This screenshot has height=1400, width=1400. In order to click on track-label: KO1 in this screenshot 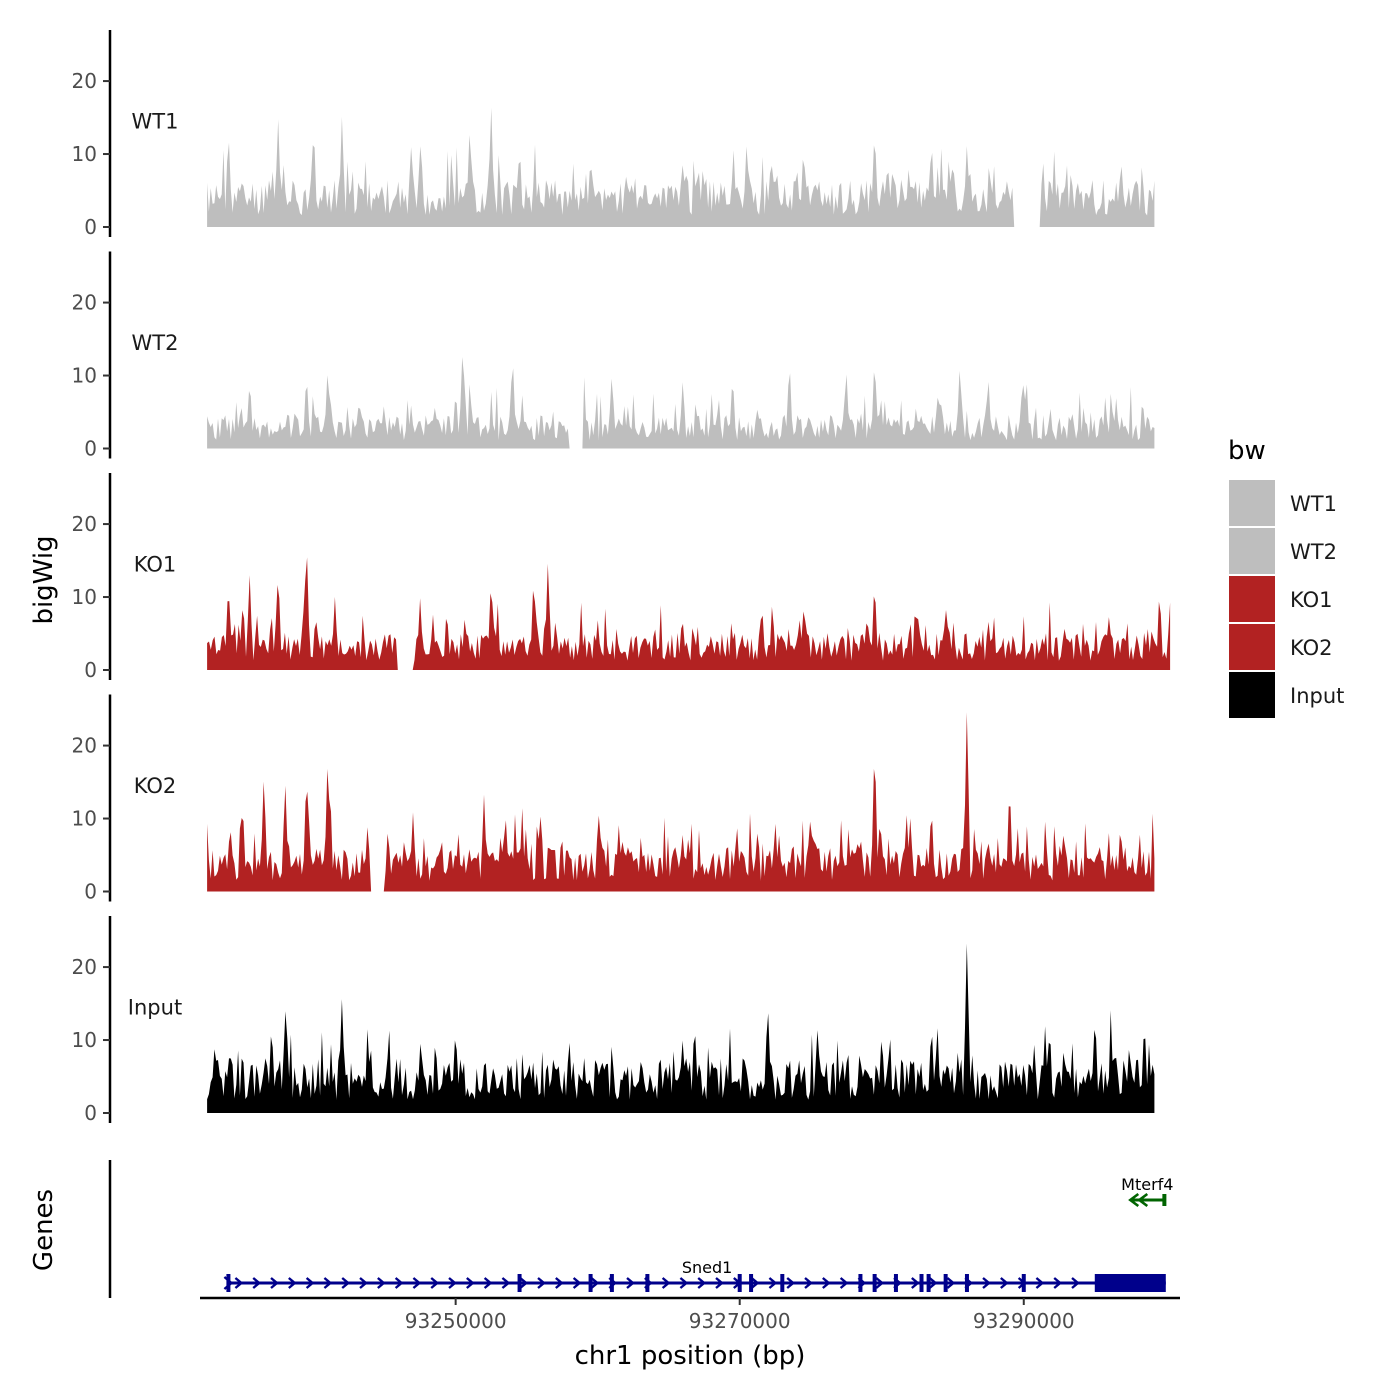, I will do `click(155, 565)`.